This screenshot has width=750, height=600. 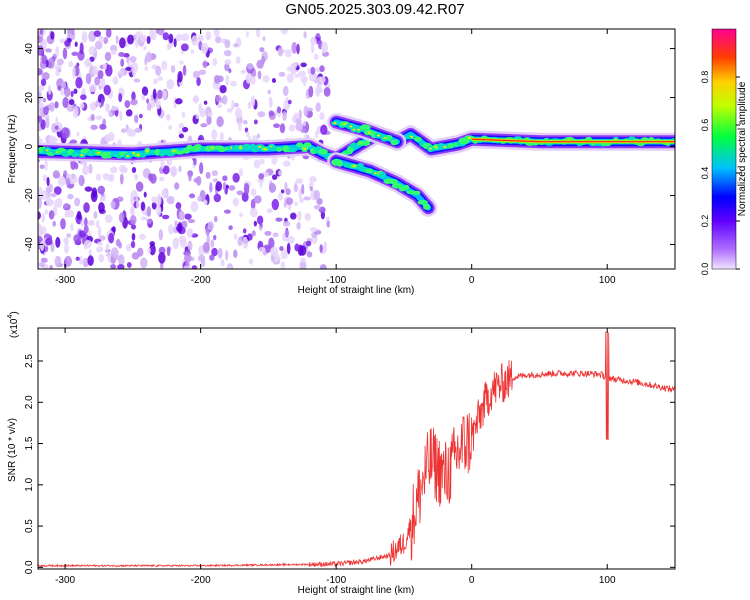 I want to click on x-tick-label: 0, so click(x=472, y=280).